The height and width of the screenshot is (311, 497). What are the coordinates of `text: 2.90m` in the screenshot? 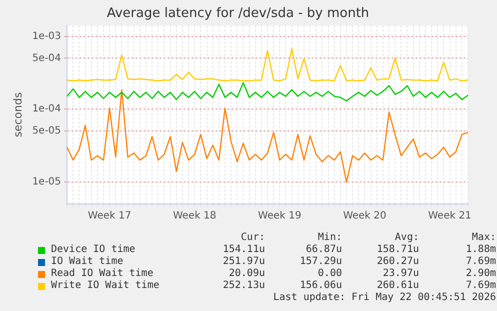 It's located at (480, 274).